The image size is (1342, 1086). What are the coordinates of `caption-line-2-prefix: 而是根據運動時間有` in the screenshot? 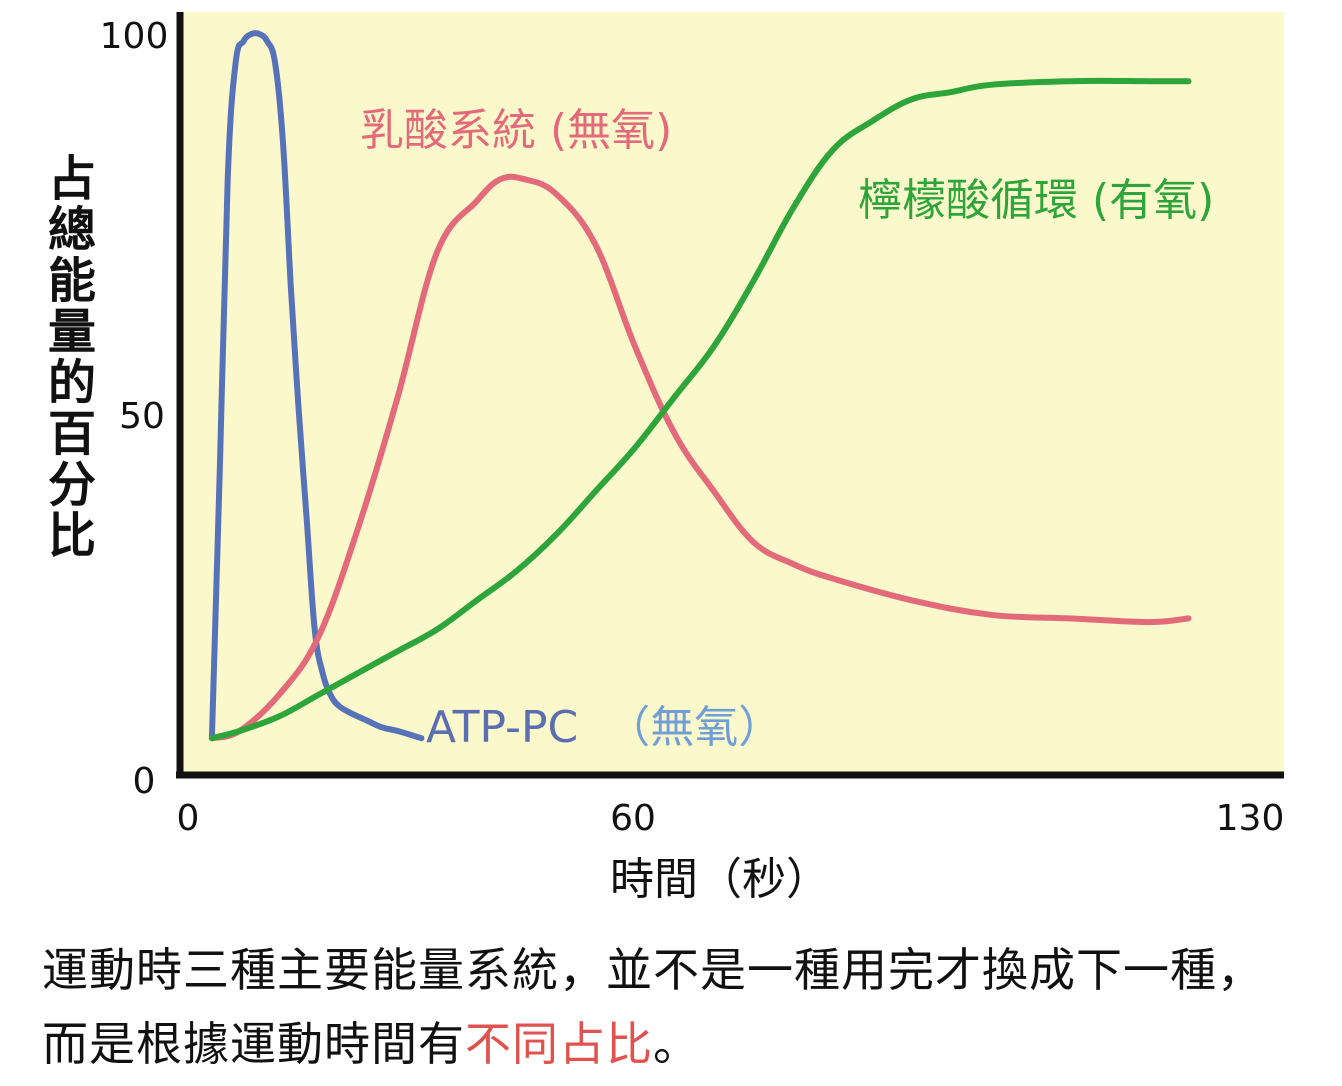 It's located at (253, 1044).